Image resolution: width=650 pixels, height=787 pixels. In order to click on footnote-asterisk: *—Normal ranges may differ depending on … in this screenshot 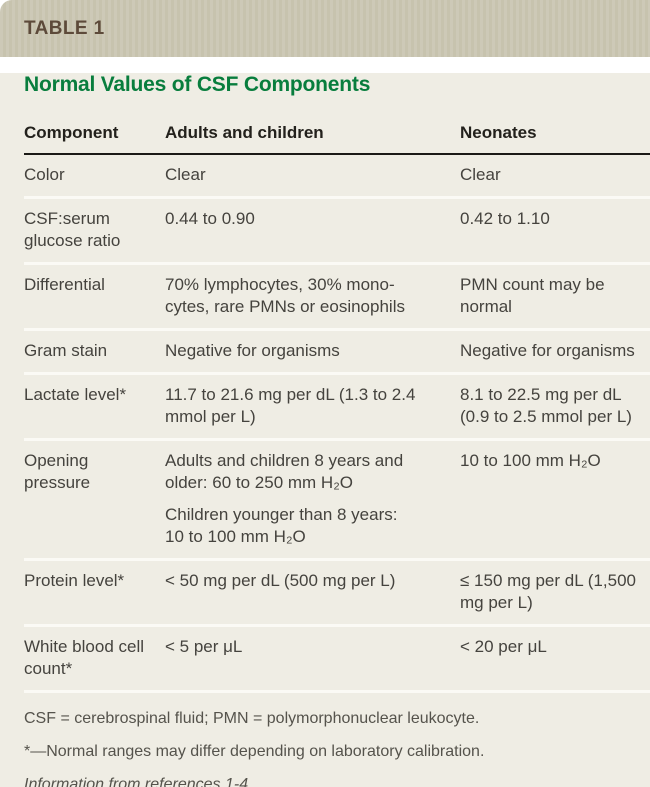, I will do `click(254, 751)`.